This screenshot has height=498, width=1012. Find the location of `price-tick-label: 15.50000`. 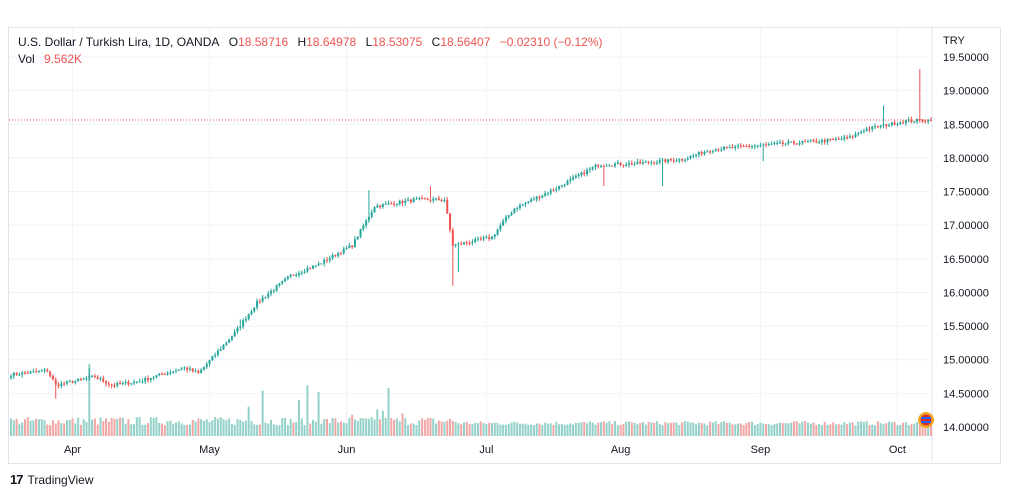

price-tick-label: 15.50000 is located at coordinates (966, 327).